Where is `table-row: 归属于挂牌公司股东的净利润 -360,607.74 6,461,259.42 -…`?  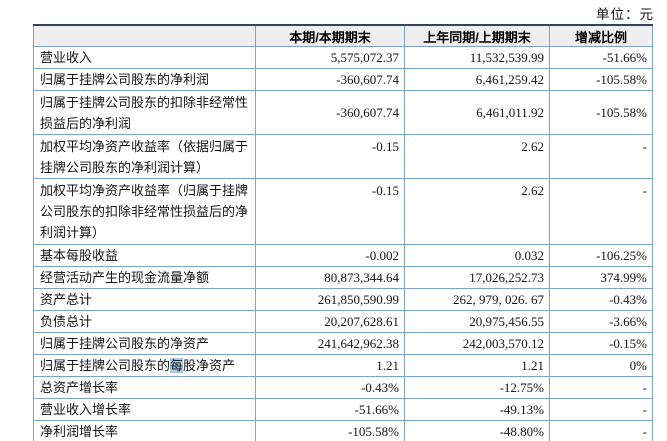
table-row: 归属于挂牌公司股东的净利润 -360,607.74 6,461,259.42 -… is located at coordinates (343, 79).